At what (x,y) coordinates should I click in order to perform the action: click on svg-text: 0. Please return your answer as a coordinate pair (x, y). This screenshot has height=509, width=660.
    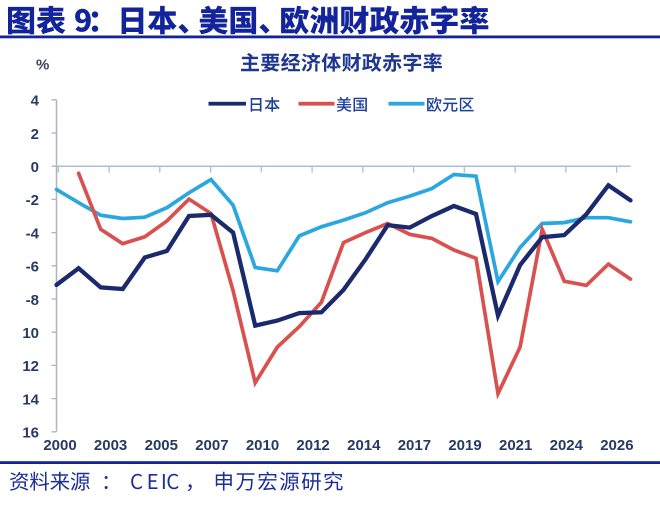
    Looking at the image, I should click on (35, 167).